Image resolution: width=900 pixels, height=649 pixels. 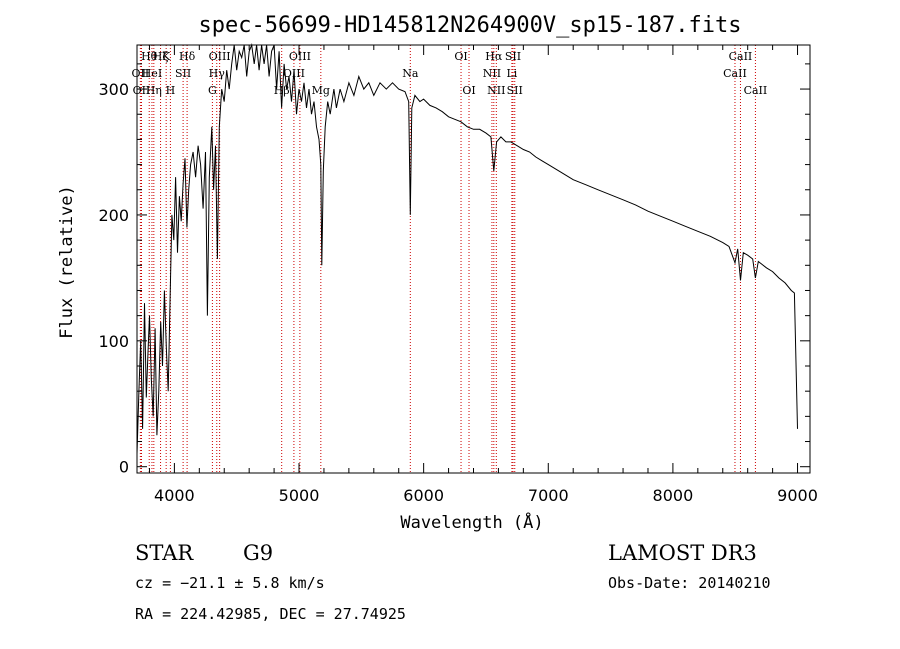 I want to click on line-label-17: Na, so click(x=410, y=73).